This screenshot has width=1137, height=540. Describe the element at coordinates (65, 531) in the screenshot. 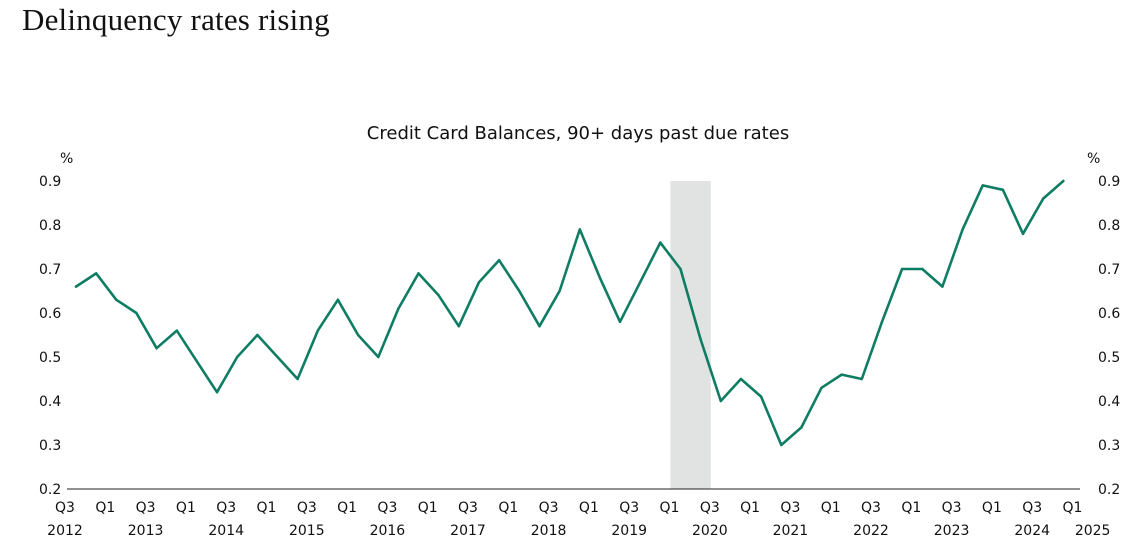

I see `x-year-label: 2012` at that location.